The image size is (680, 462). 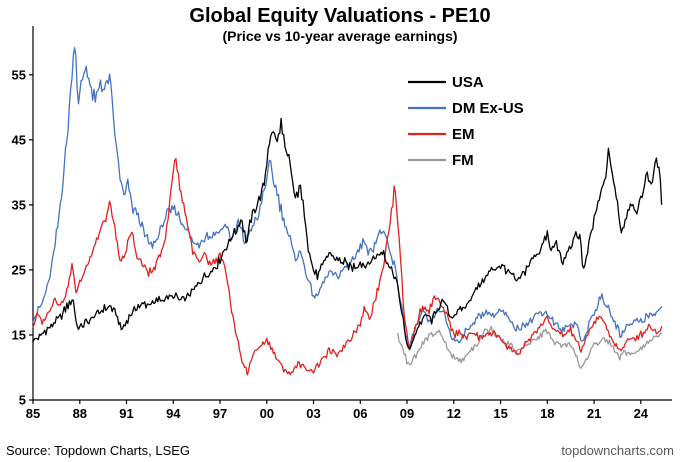 I want to click on x-axis-tick-label: 03, so click(x=313, y=413).